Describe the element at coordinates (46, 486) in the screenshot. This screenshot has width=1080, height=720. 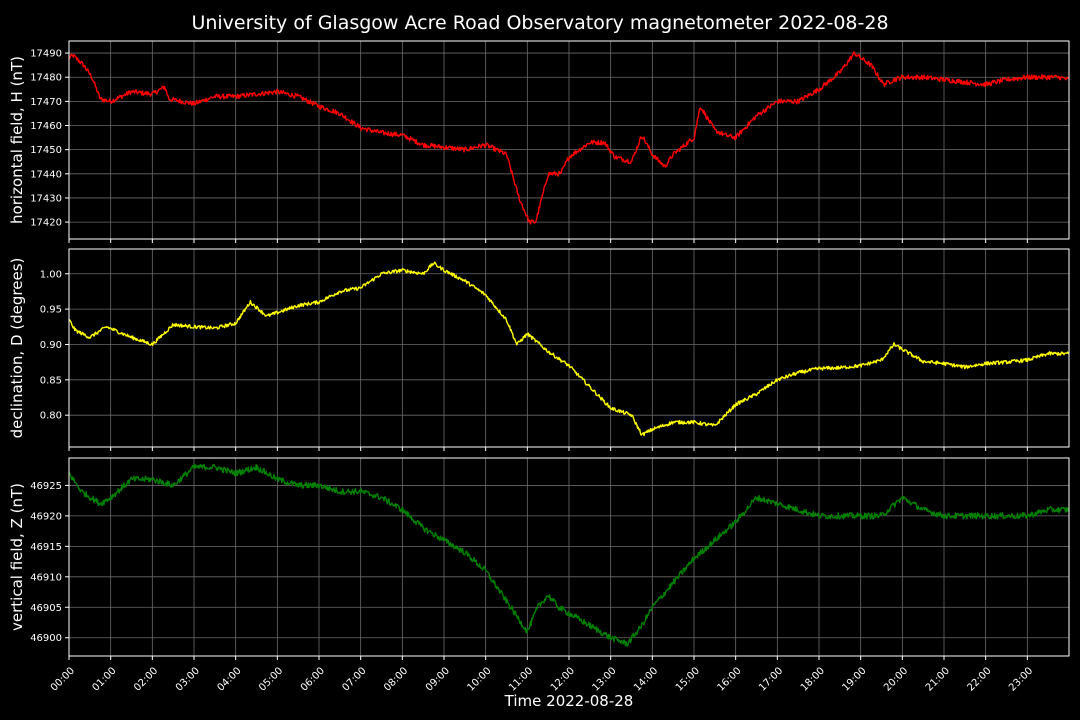
I see `y-tick-label: 46925` at that location.